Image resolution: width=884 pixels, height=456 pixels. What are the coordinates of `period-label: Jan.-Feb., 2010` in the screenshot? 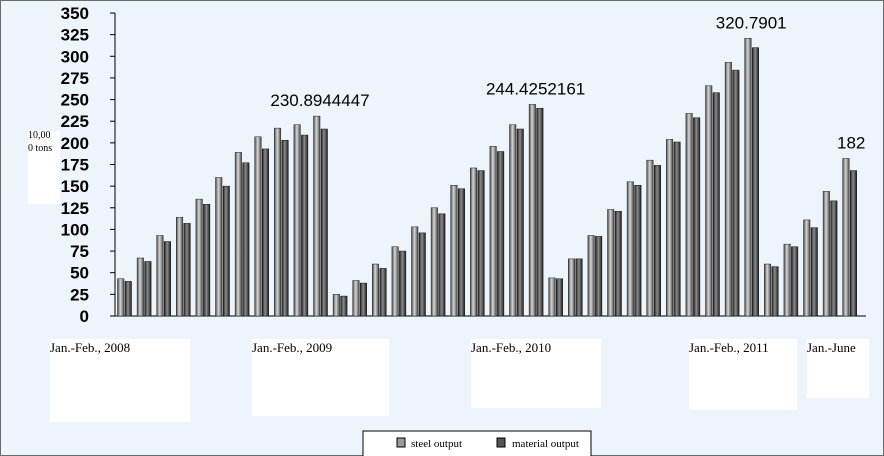 It's located at (511, 347).